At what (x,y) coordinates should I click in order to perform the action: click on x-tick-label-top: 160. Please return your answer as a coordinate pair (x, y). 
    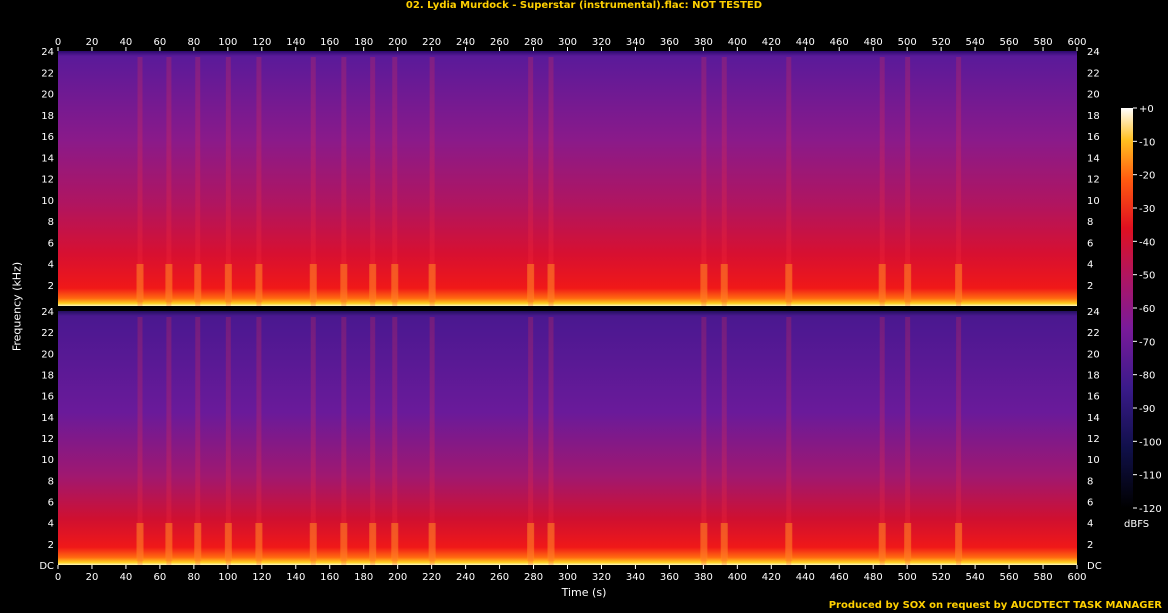
    Looking at the image, I should click on (329, 42).